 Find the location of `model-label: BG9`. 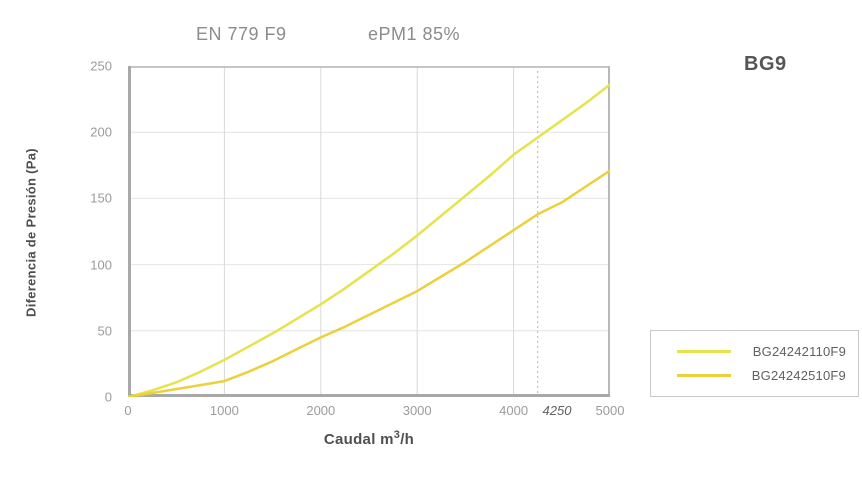

model-label: BG9 is located at coordinates (765, 64).